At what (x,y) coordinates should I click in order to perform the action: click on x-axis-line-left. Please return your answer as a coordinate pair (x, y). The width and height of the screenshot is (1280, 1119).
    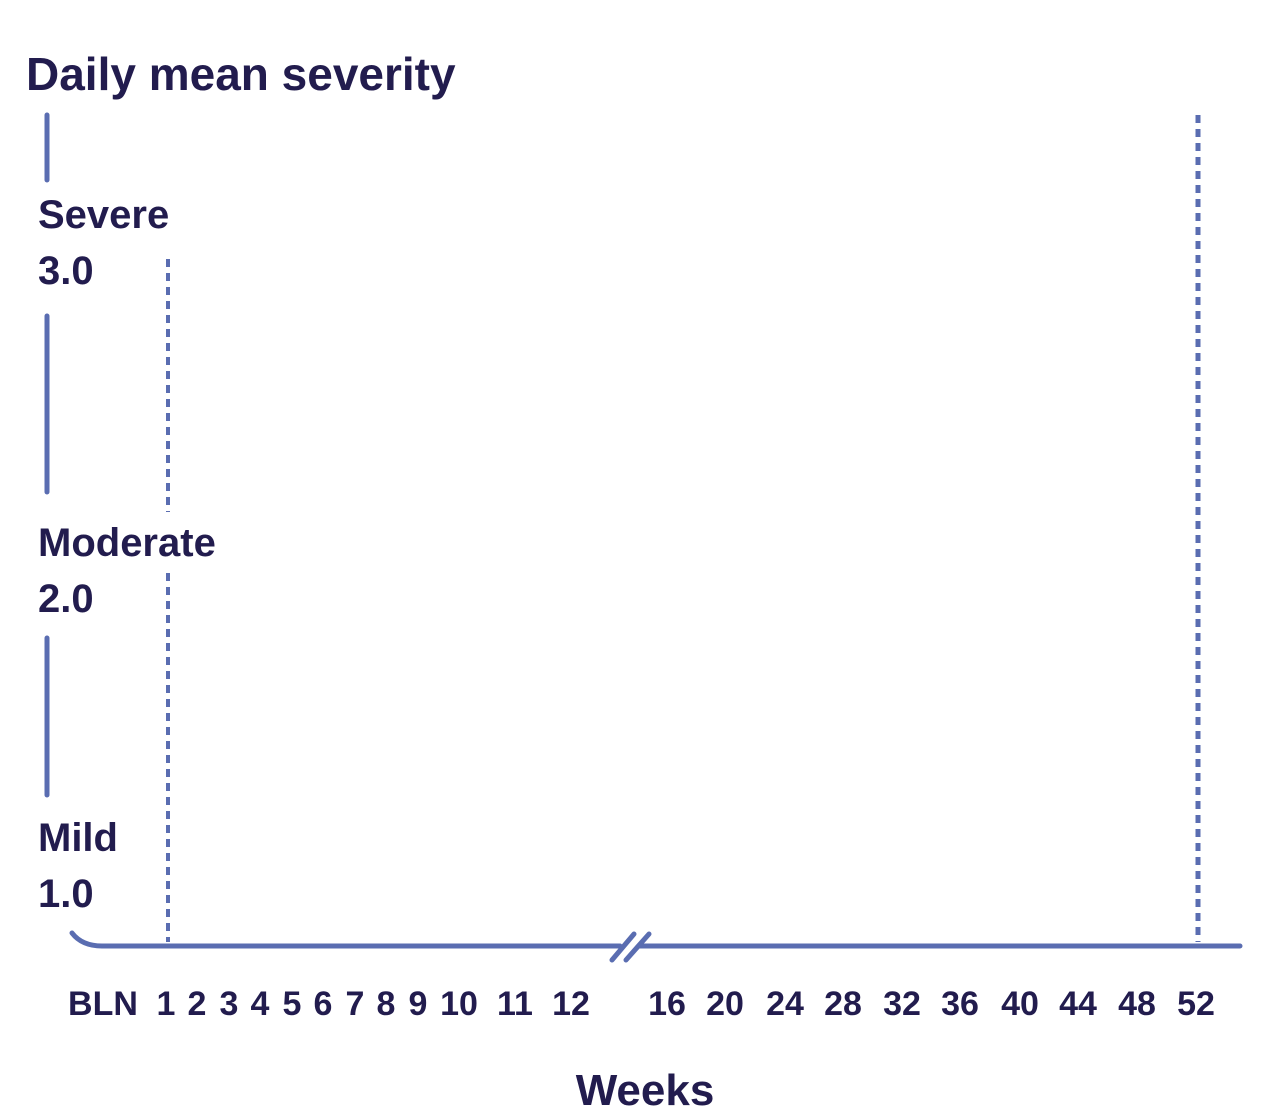
    Looking at the image, I should click on (346, 939).